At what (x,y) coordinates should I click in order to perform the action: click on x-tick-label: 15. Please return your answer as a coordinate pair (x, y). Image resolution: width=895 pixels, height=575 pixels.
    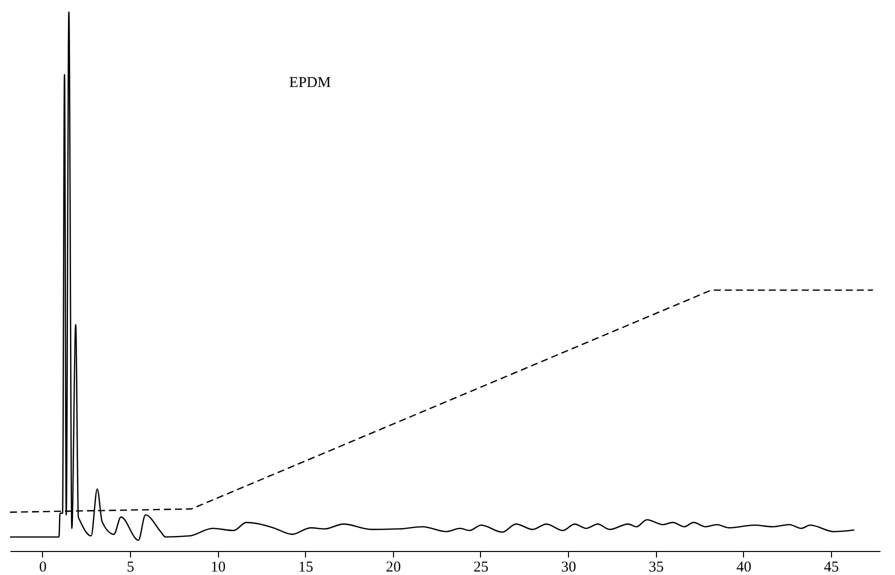
    Looking at the image, I should click on (306, 567).